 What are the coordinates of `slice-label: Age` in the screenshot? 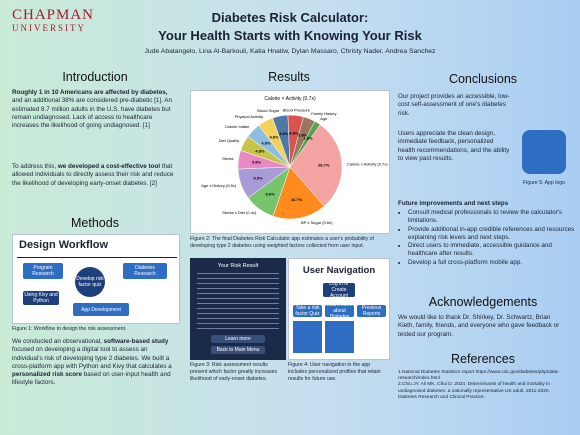 It's located at (324, 118).